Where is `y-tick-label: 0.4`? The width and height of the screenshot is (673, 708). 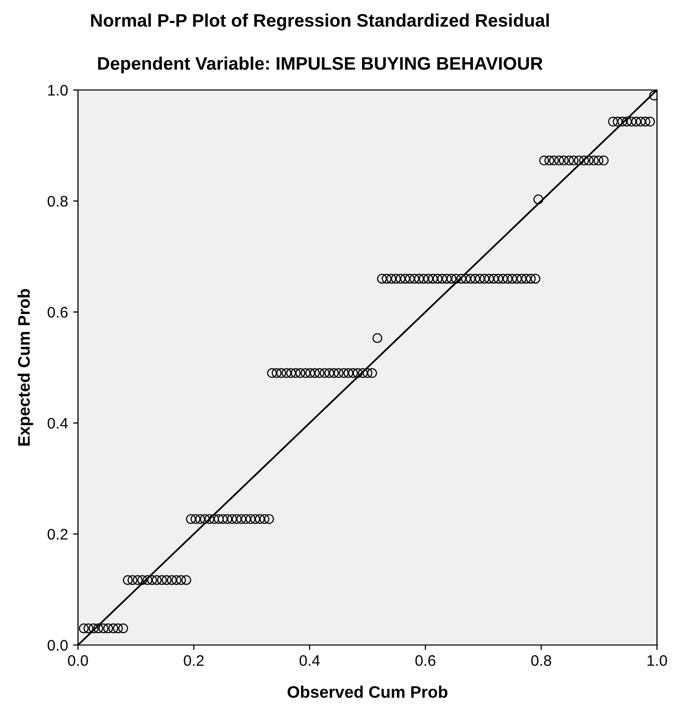 y-tick-label: 0.4 is located at coordinates (58, 423).